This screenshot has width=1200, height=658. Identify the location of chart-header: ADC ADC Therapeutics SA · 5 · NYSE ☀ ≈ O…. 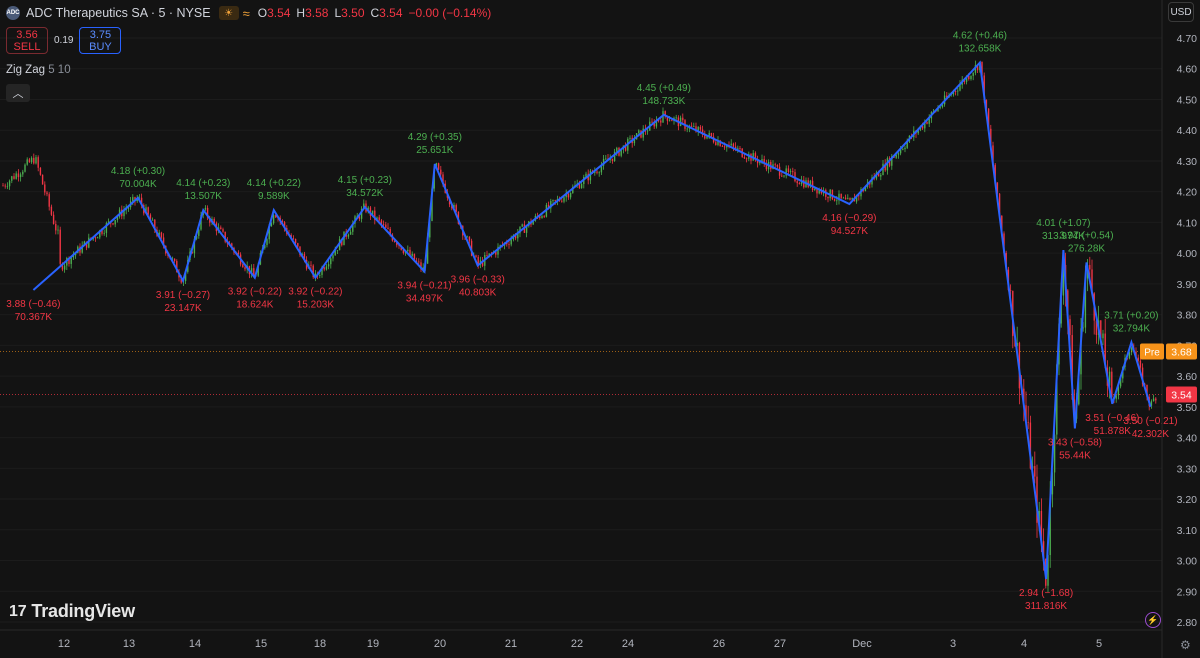
(251, 13).